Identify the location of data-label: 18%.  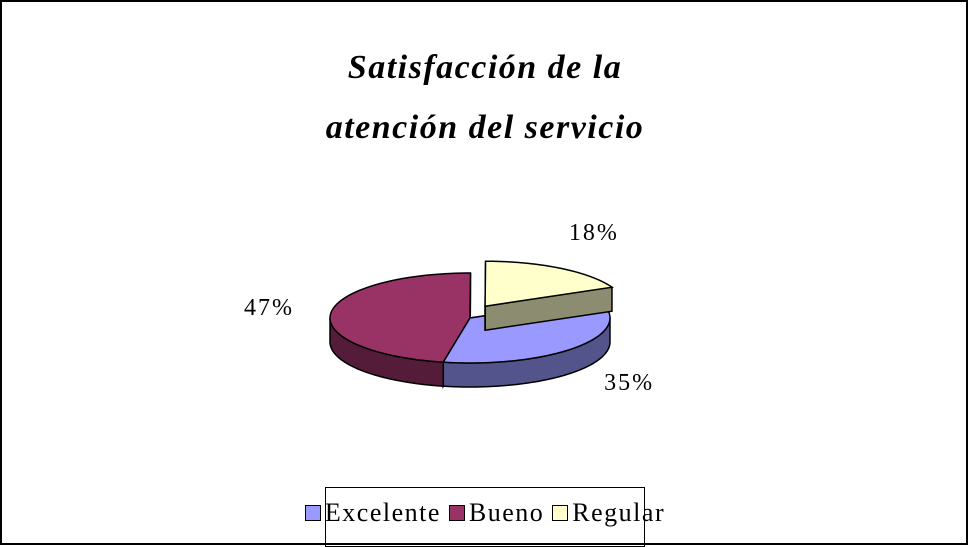
(594, 233).